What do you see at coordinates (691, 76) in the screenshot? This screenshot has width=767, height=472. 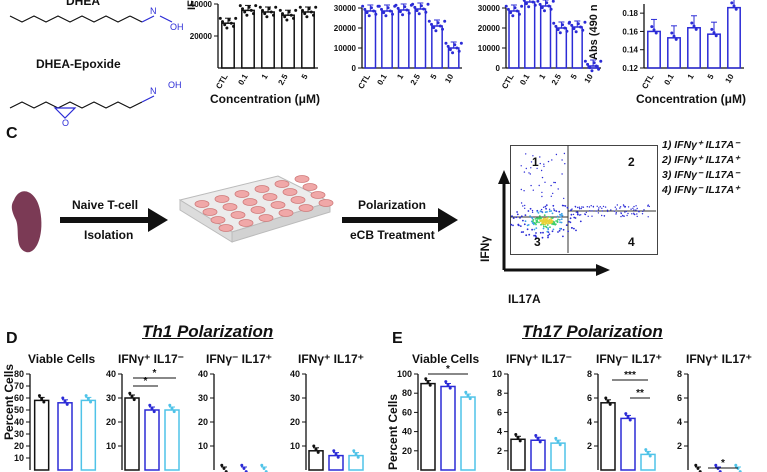 I see `category-label: 1` at bounding box center [691, 76].